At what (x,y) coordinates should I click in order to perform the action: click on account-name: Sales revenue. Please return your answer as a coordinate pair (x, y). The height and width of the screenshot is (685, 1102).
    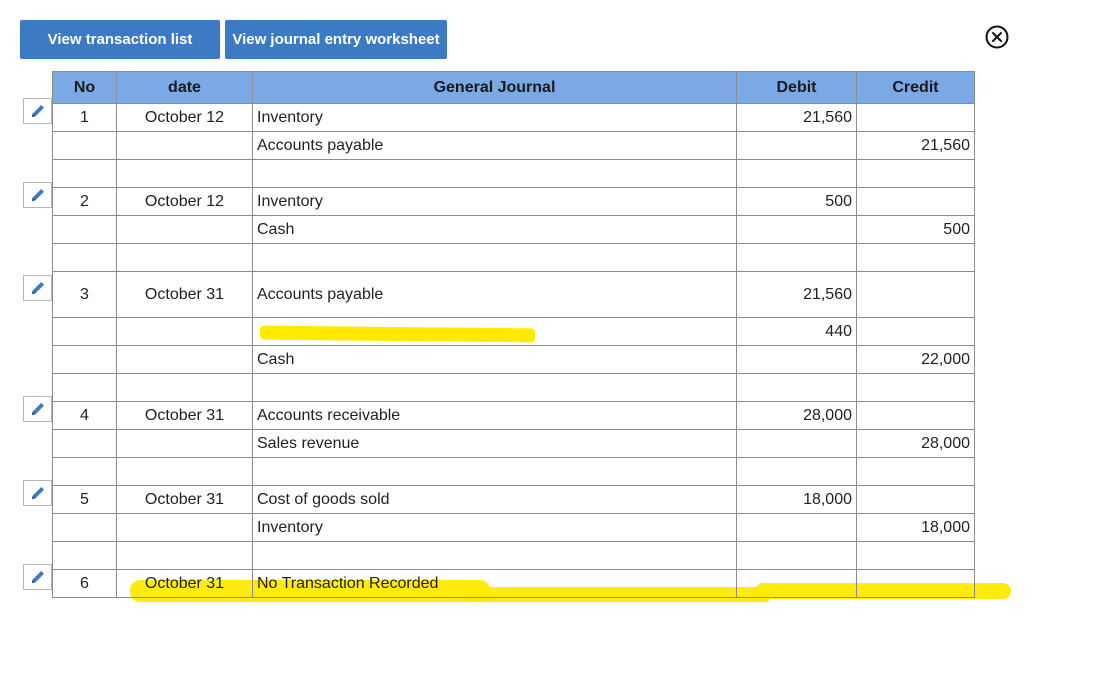
    Looking at the image, I should click on (494, 443).